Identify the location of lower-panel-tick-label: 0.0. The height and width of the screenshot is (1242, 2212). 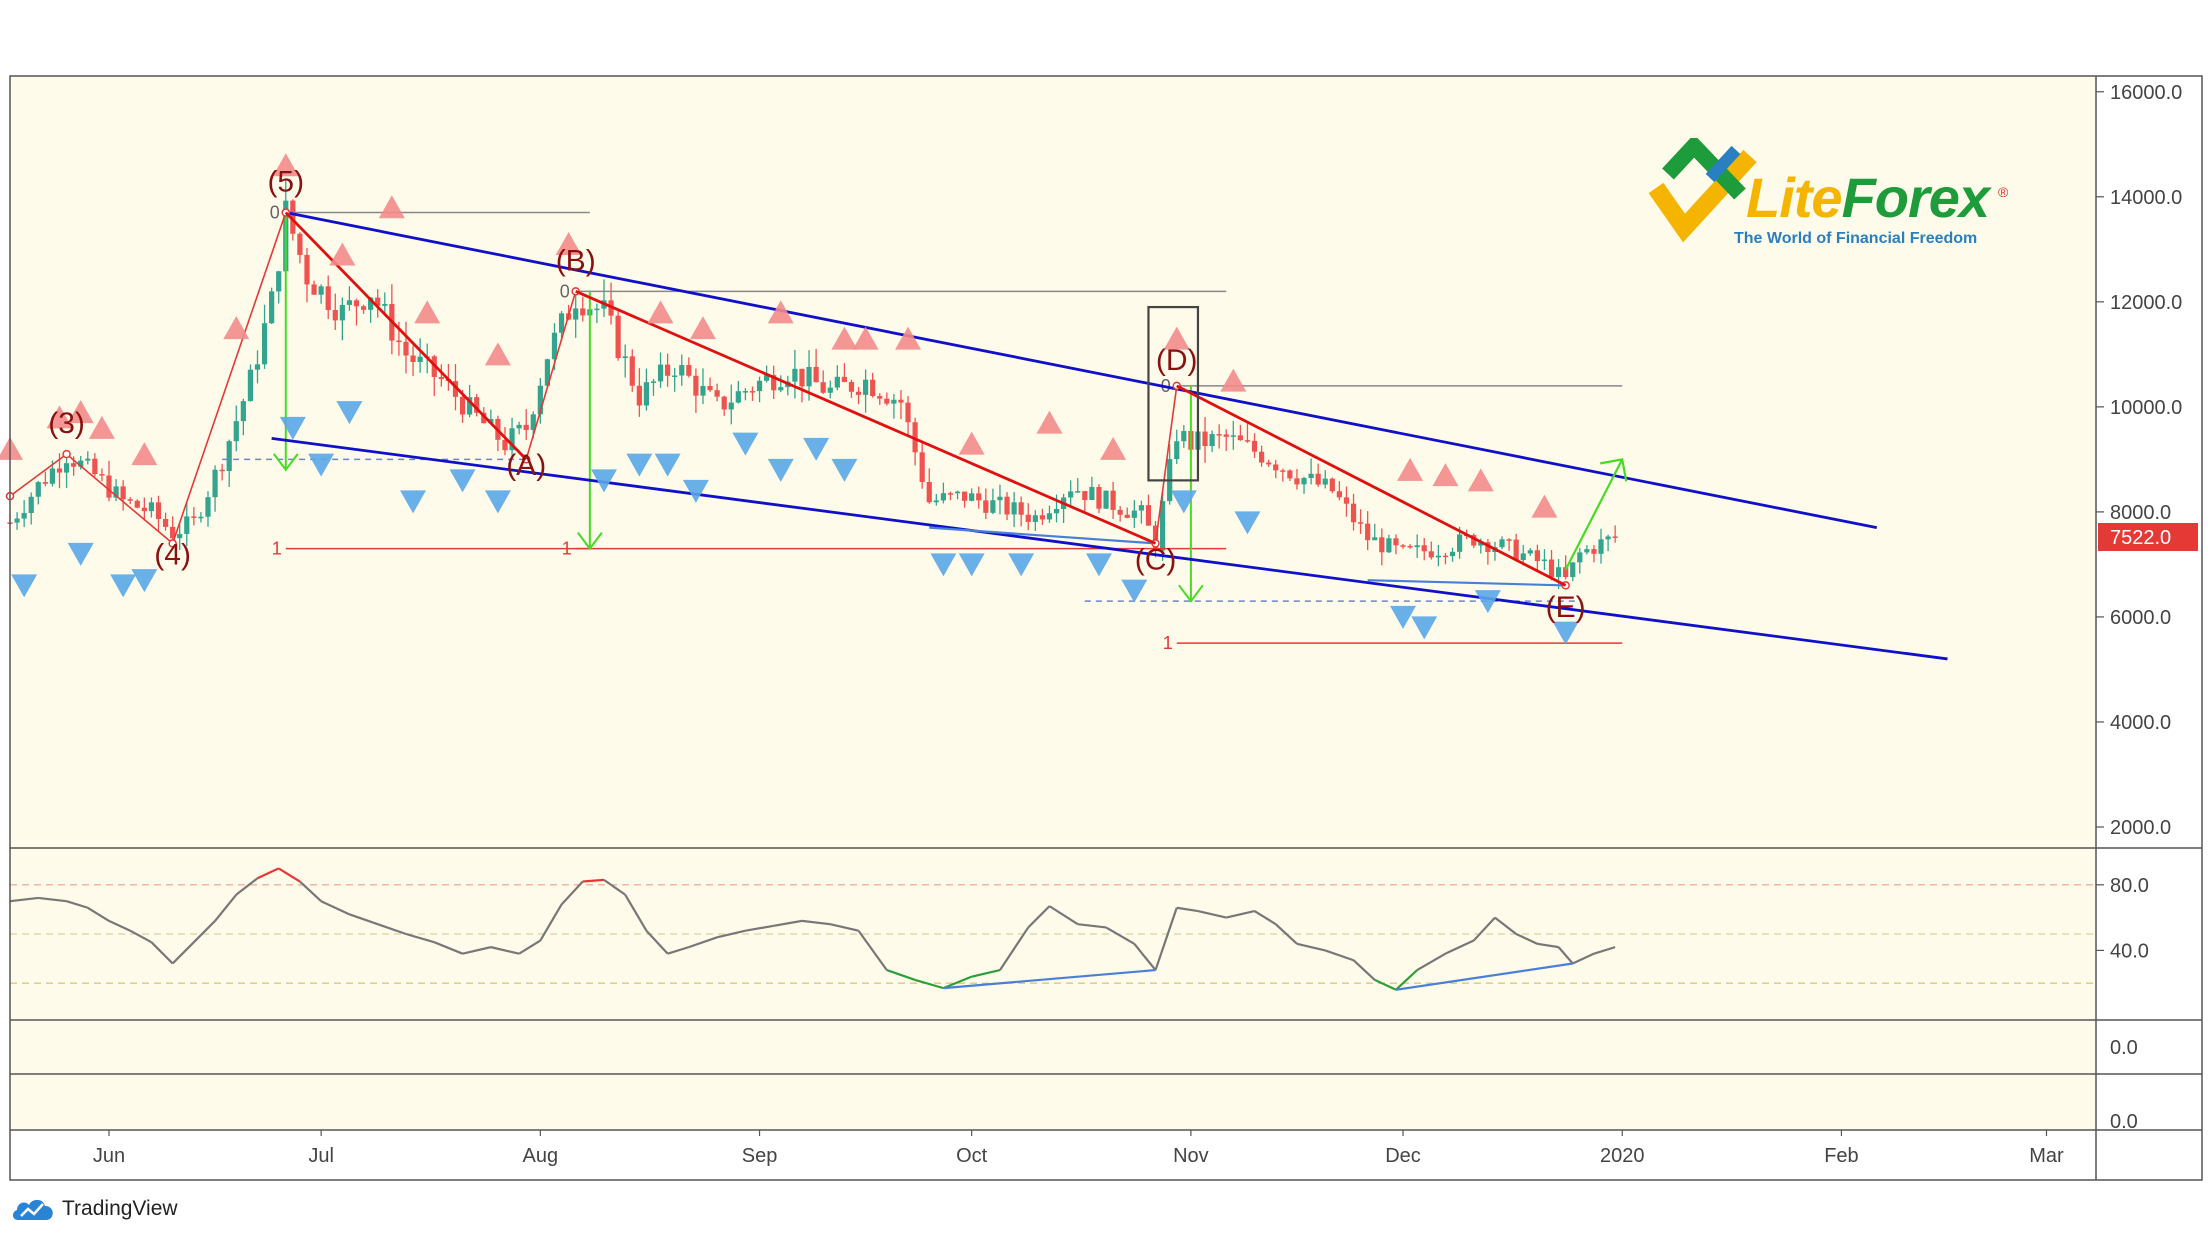
(2124, 1122).